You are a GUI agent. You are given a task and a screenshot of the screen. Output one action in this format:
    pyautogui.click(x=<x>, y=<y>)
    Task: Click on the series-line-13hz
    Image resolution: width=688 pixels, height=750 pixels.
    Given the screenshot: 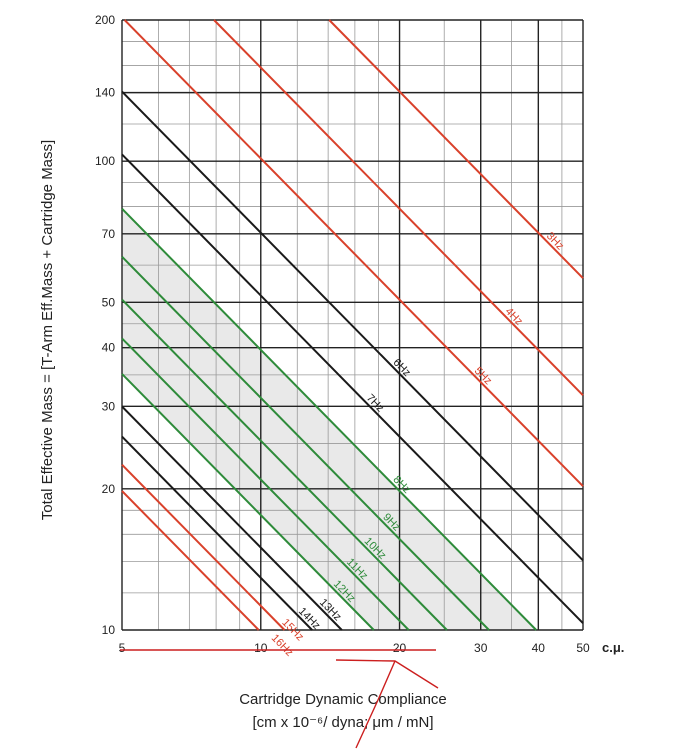 What is the action you would take?
    pyautogui.click(x=232, y=518)
    